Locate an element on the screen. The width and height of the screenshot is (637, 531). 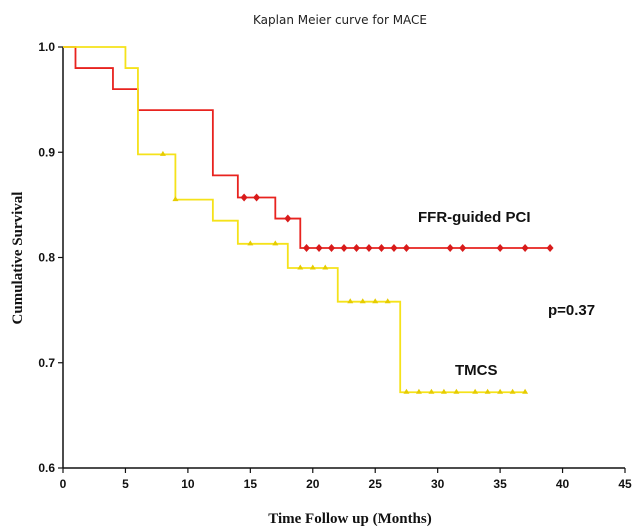
y-ticks: 0.6 0.7 0.8 0.9 1.0 is located at coordinates (50, 257).